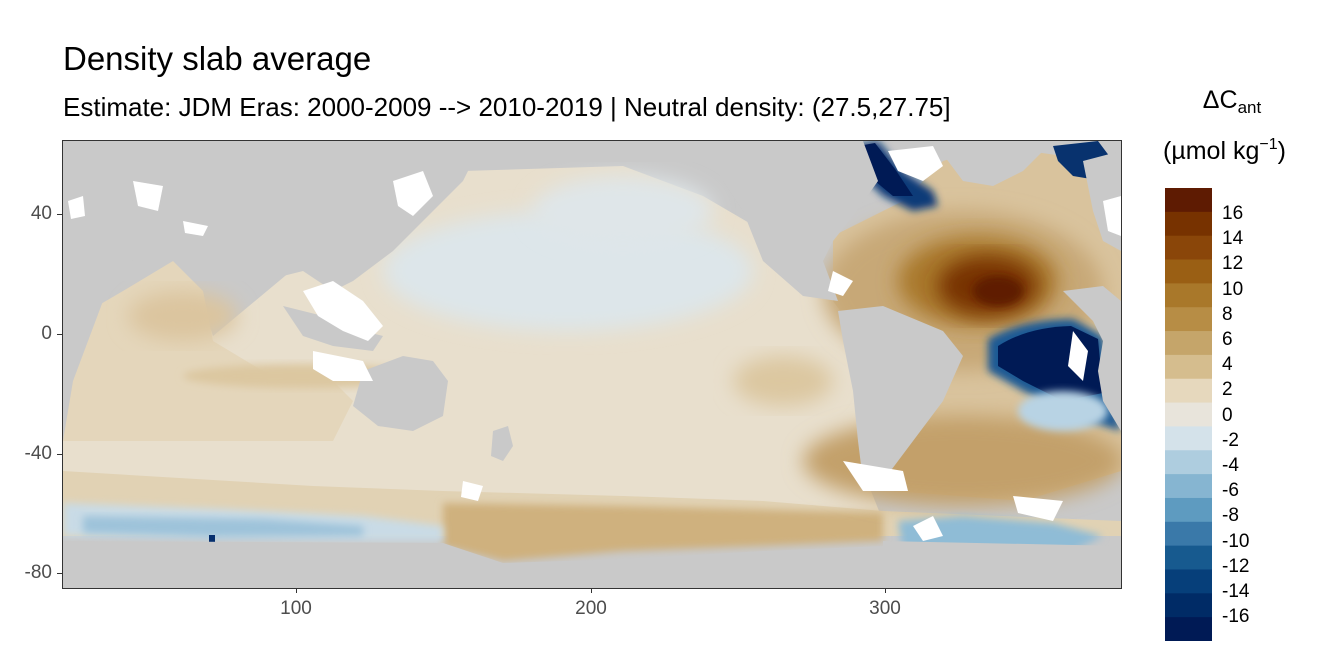 This screenshot has width=1344, height=672. What do you see at coordinates (998, 291) in the screenshot?
I see `north-atlantic-peak` at bounding box center [998, 291].